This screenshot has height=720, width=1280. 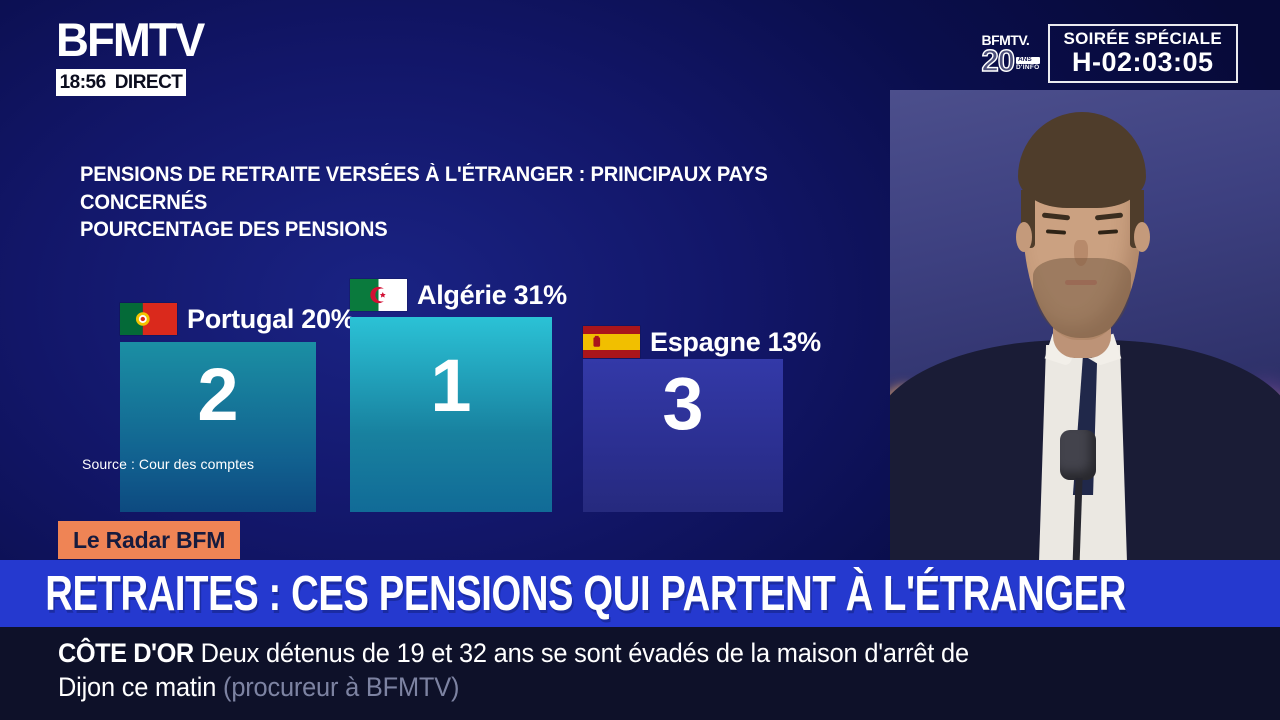 I want to click on guest-mouth, so click(x=1081, y=282).